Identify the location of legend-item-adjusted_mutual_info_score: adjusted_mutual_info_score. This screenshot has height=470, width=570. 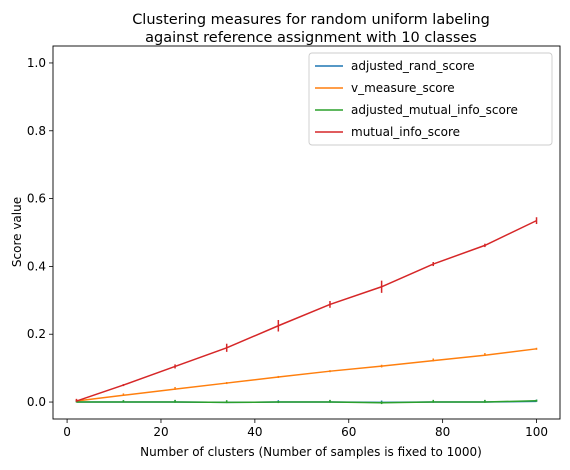
(416, 110).